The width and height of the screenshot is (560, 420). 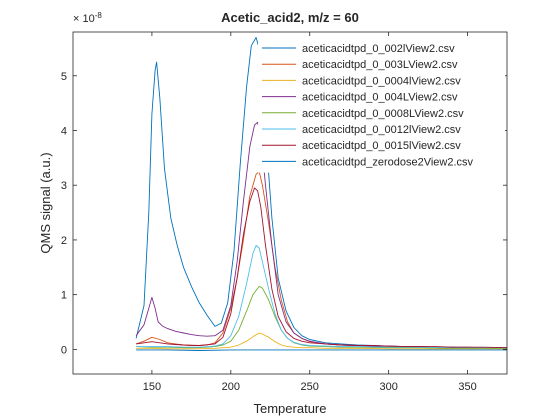 I want to click on y-tick-label: 0, so click(x=64, y=350).